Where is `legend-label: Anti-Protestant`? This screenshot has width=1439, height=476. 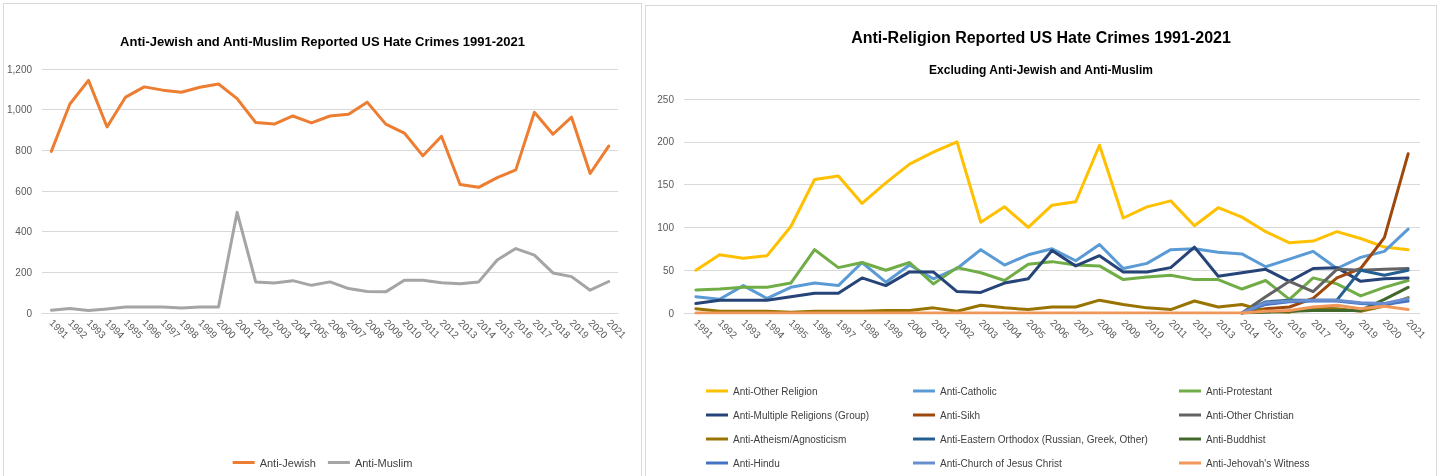
legend-label: Anti-Protestant is located at coordinates (1239, 391).